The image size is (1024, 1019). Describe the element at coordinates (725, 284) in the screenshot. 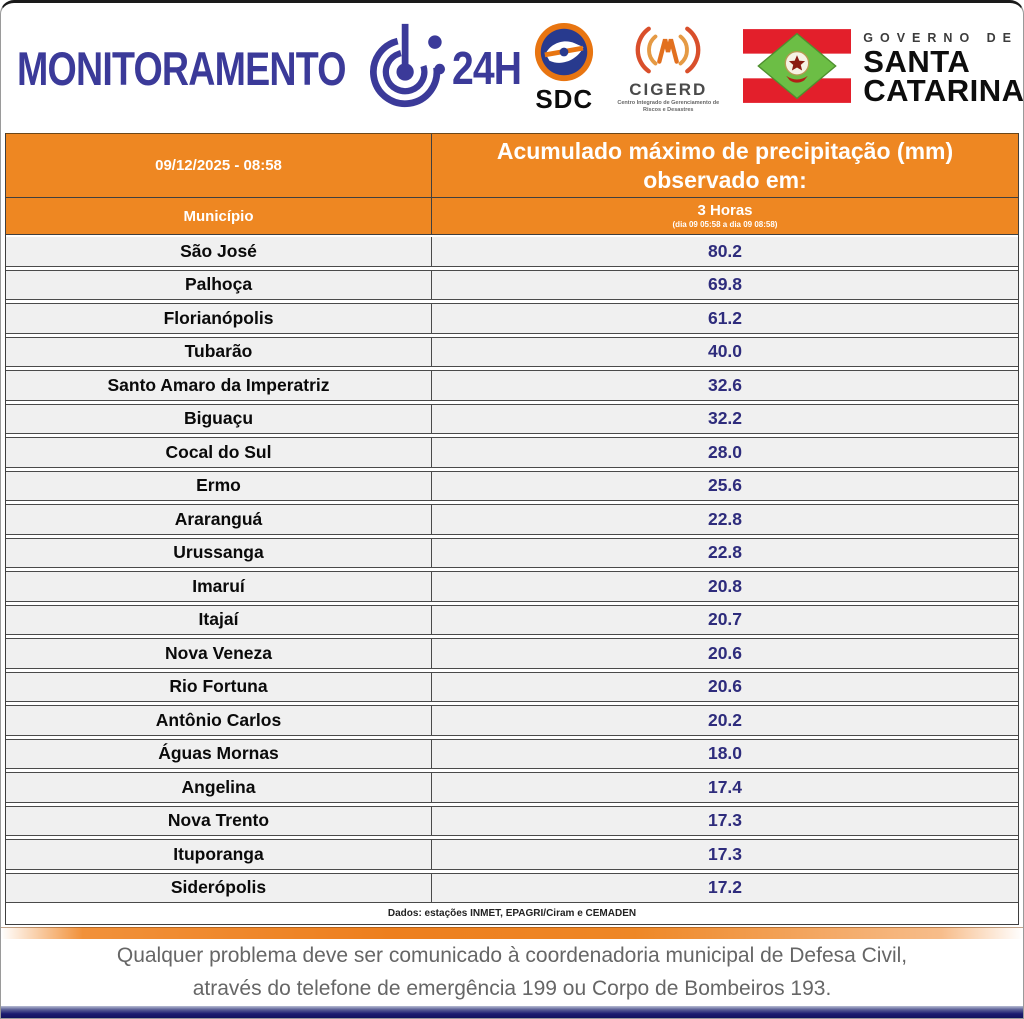

I see `value-cell: 69.8` at that location.